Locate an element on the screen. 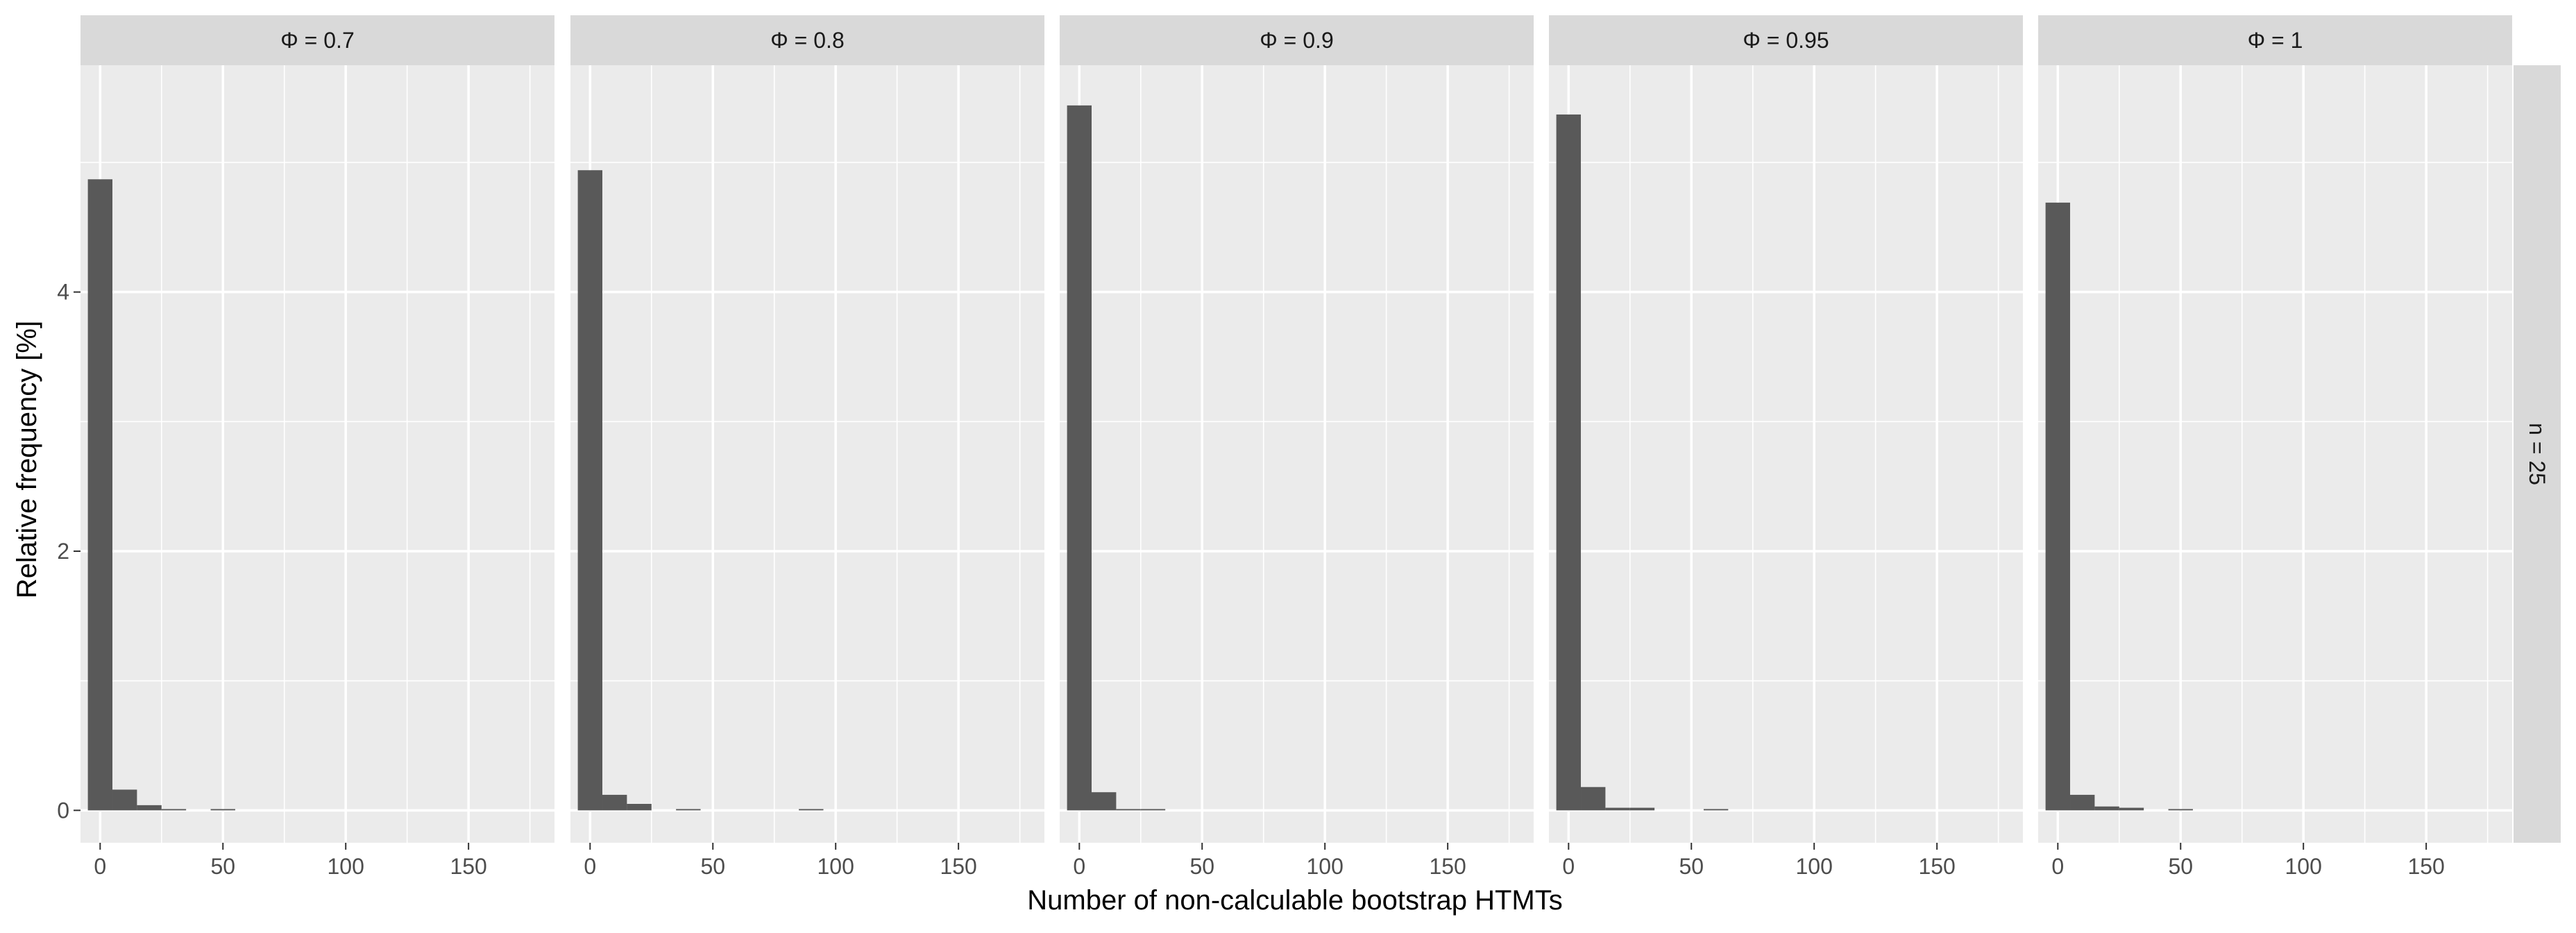 The height and width of the screenshot is (933, 2576). y-tick-label: 4 is located at coordinates (63, 293).